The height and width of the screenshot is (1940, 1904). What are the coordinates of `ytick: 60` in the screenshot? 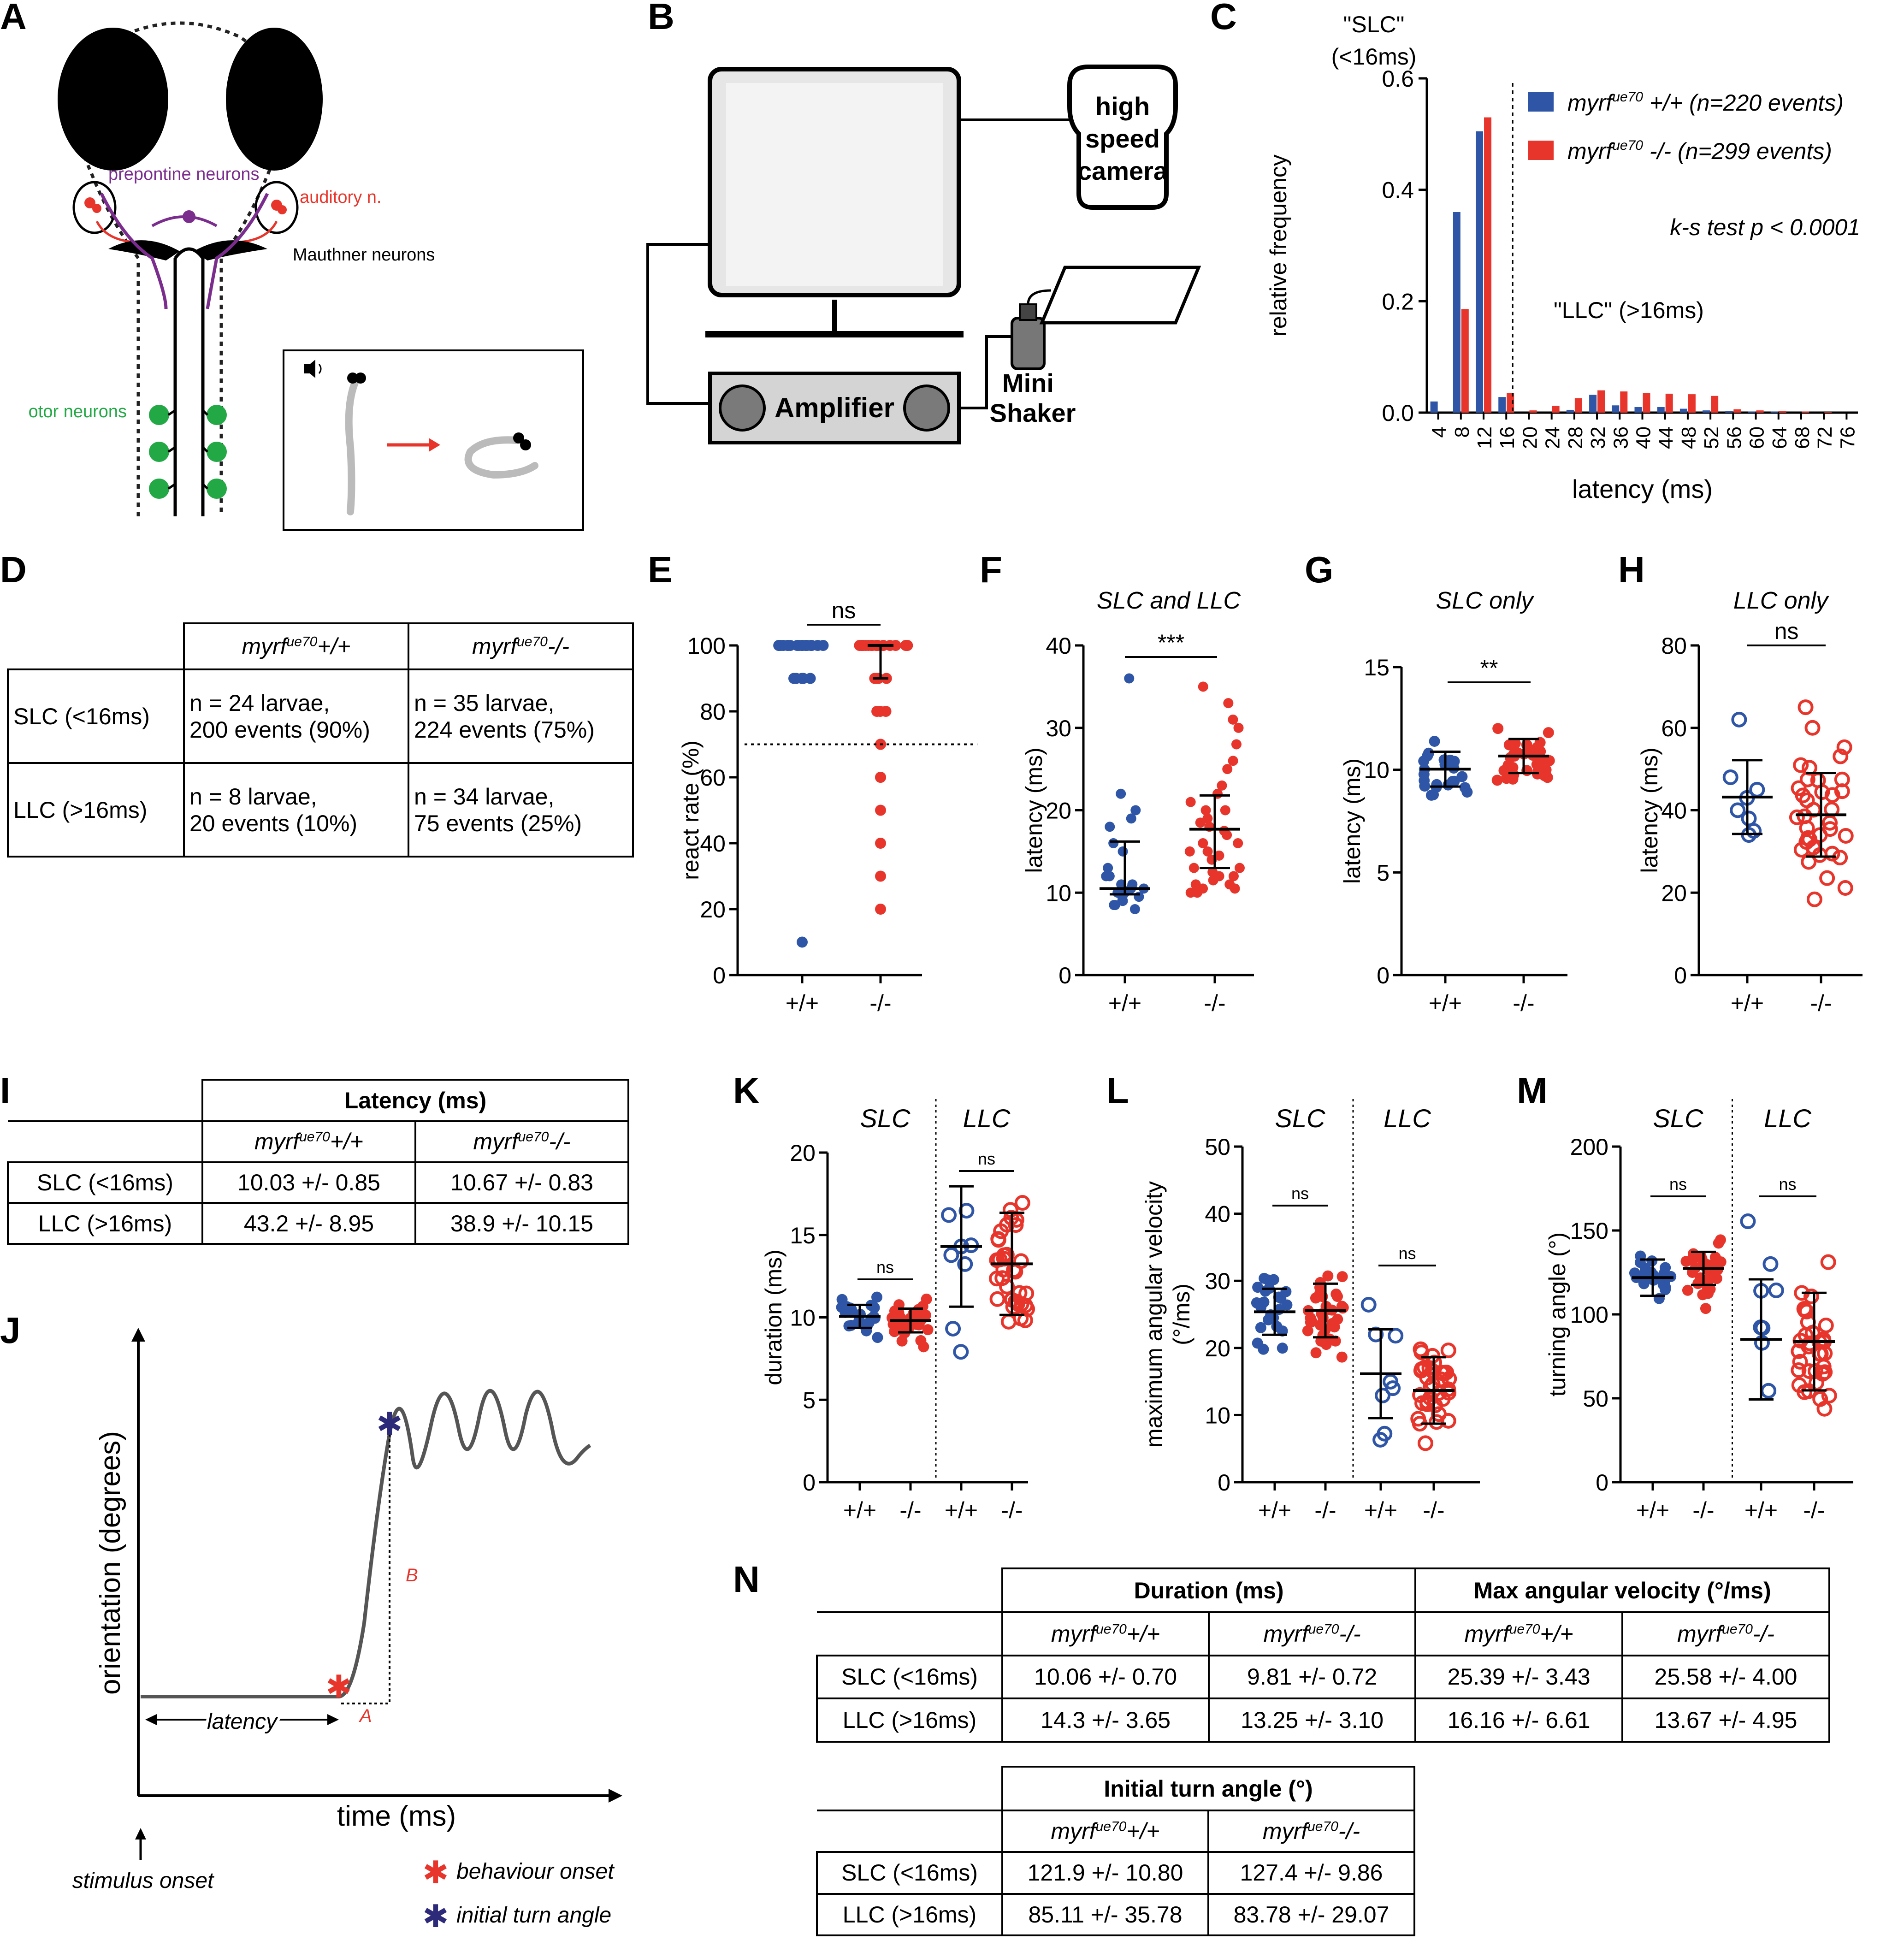 It's located at (1674, 728).